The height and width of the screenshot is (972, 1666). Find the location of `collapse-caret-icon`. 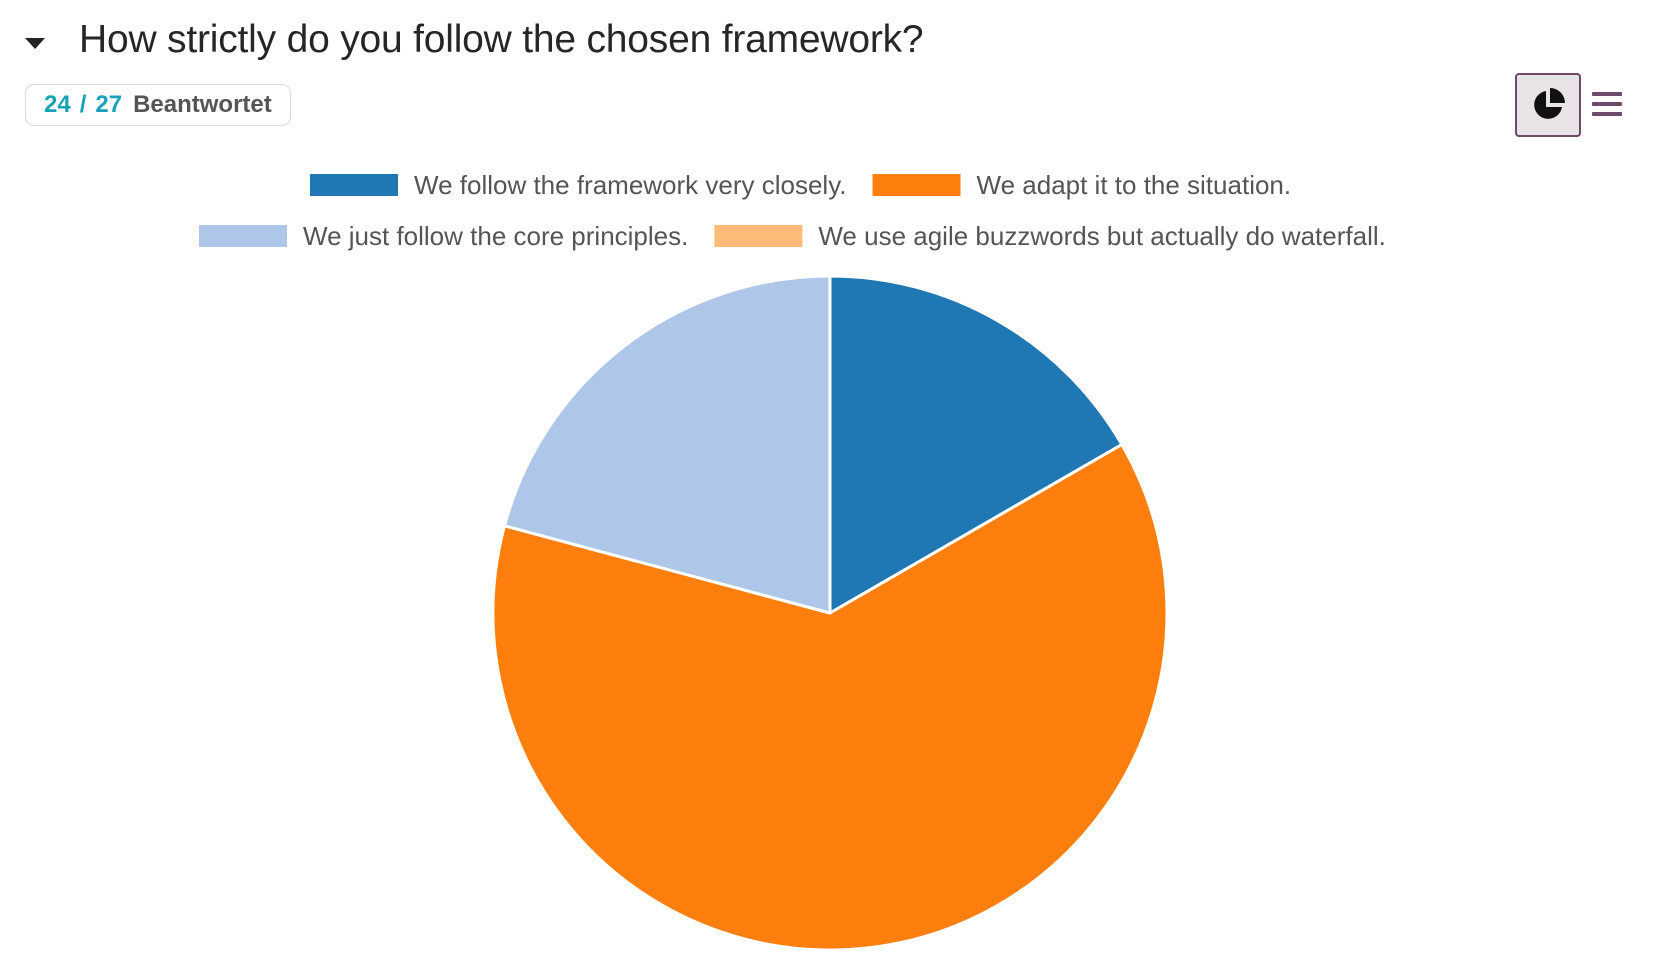

collapse-caret-icon is located at coordinates (35, 43).